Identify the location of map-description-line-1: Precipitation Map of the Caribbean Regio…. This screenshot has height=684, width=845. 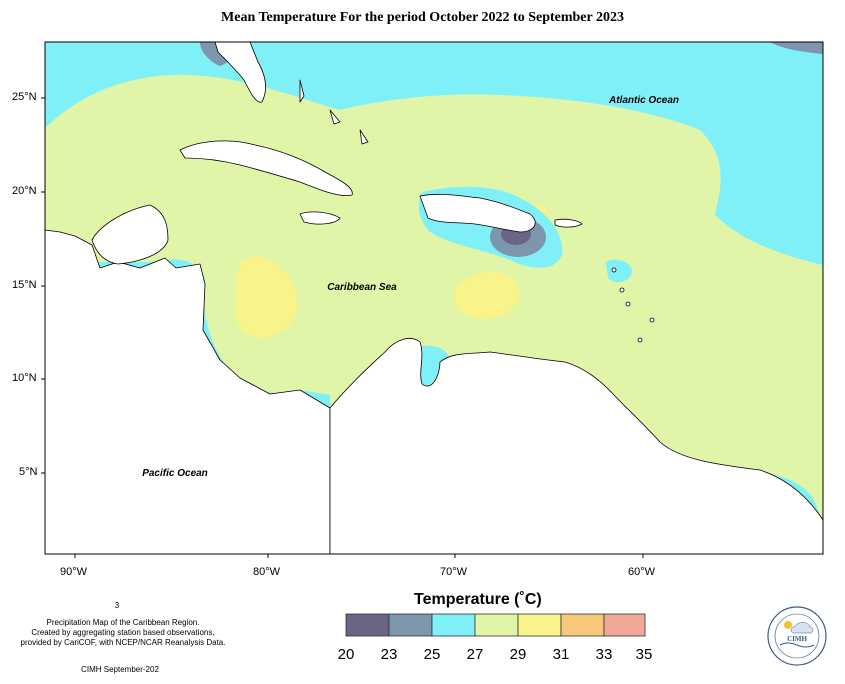
(123, 622).